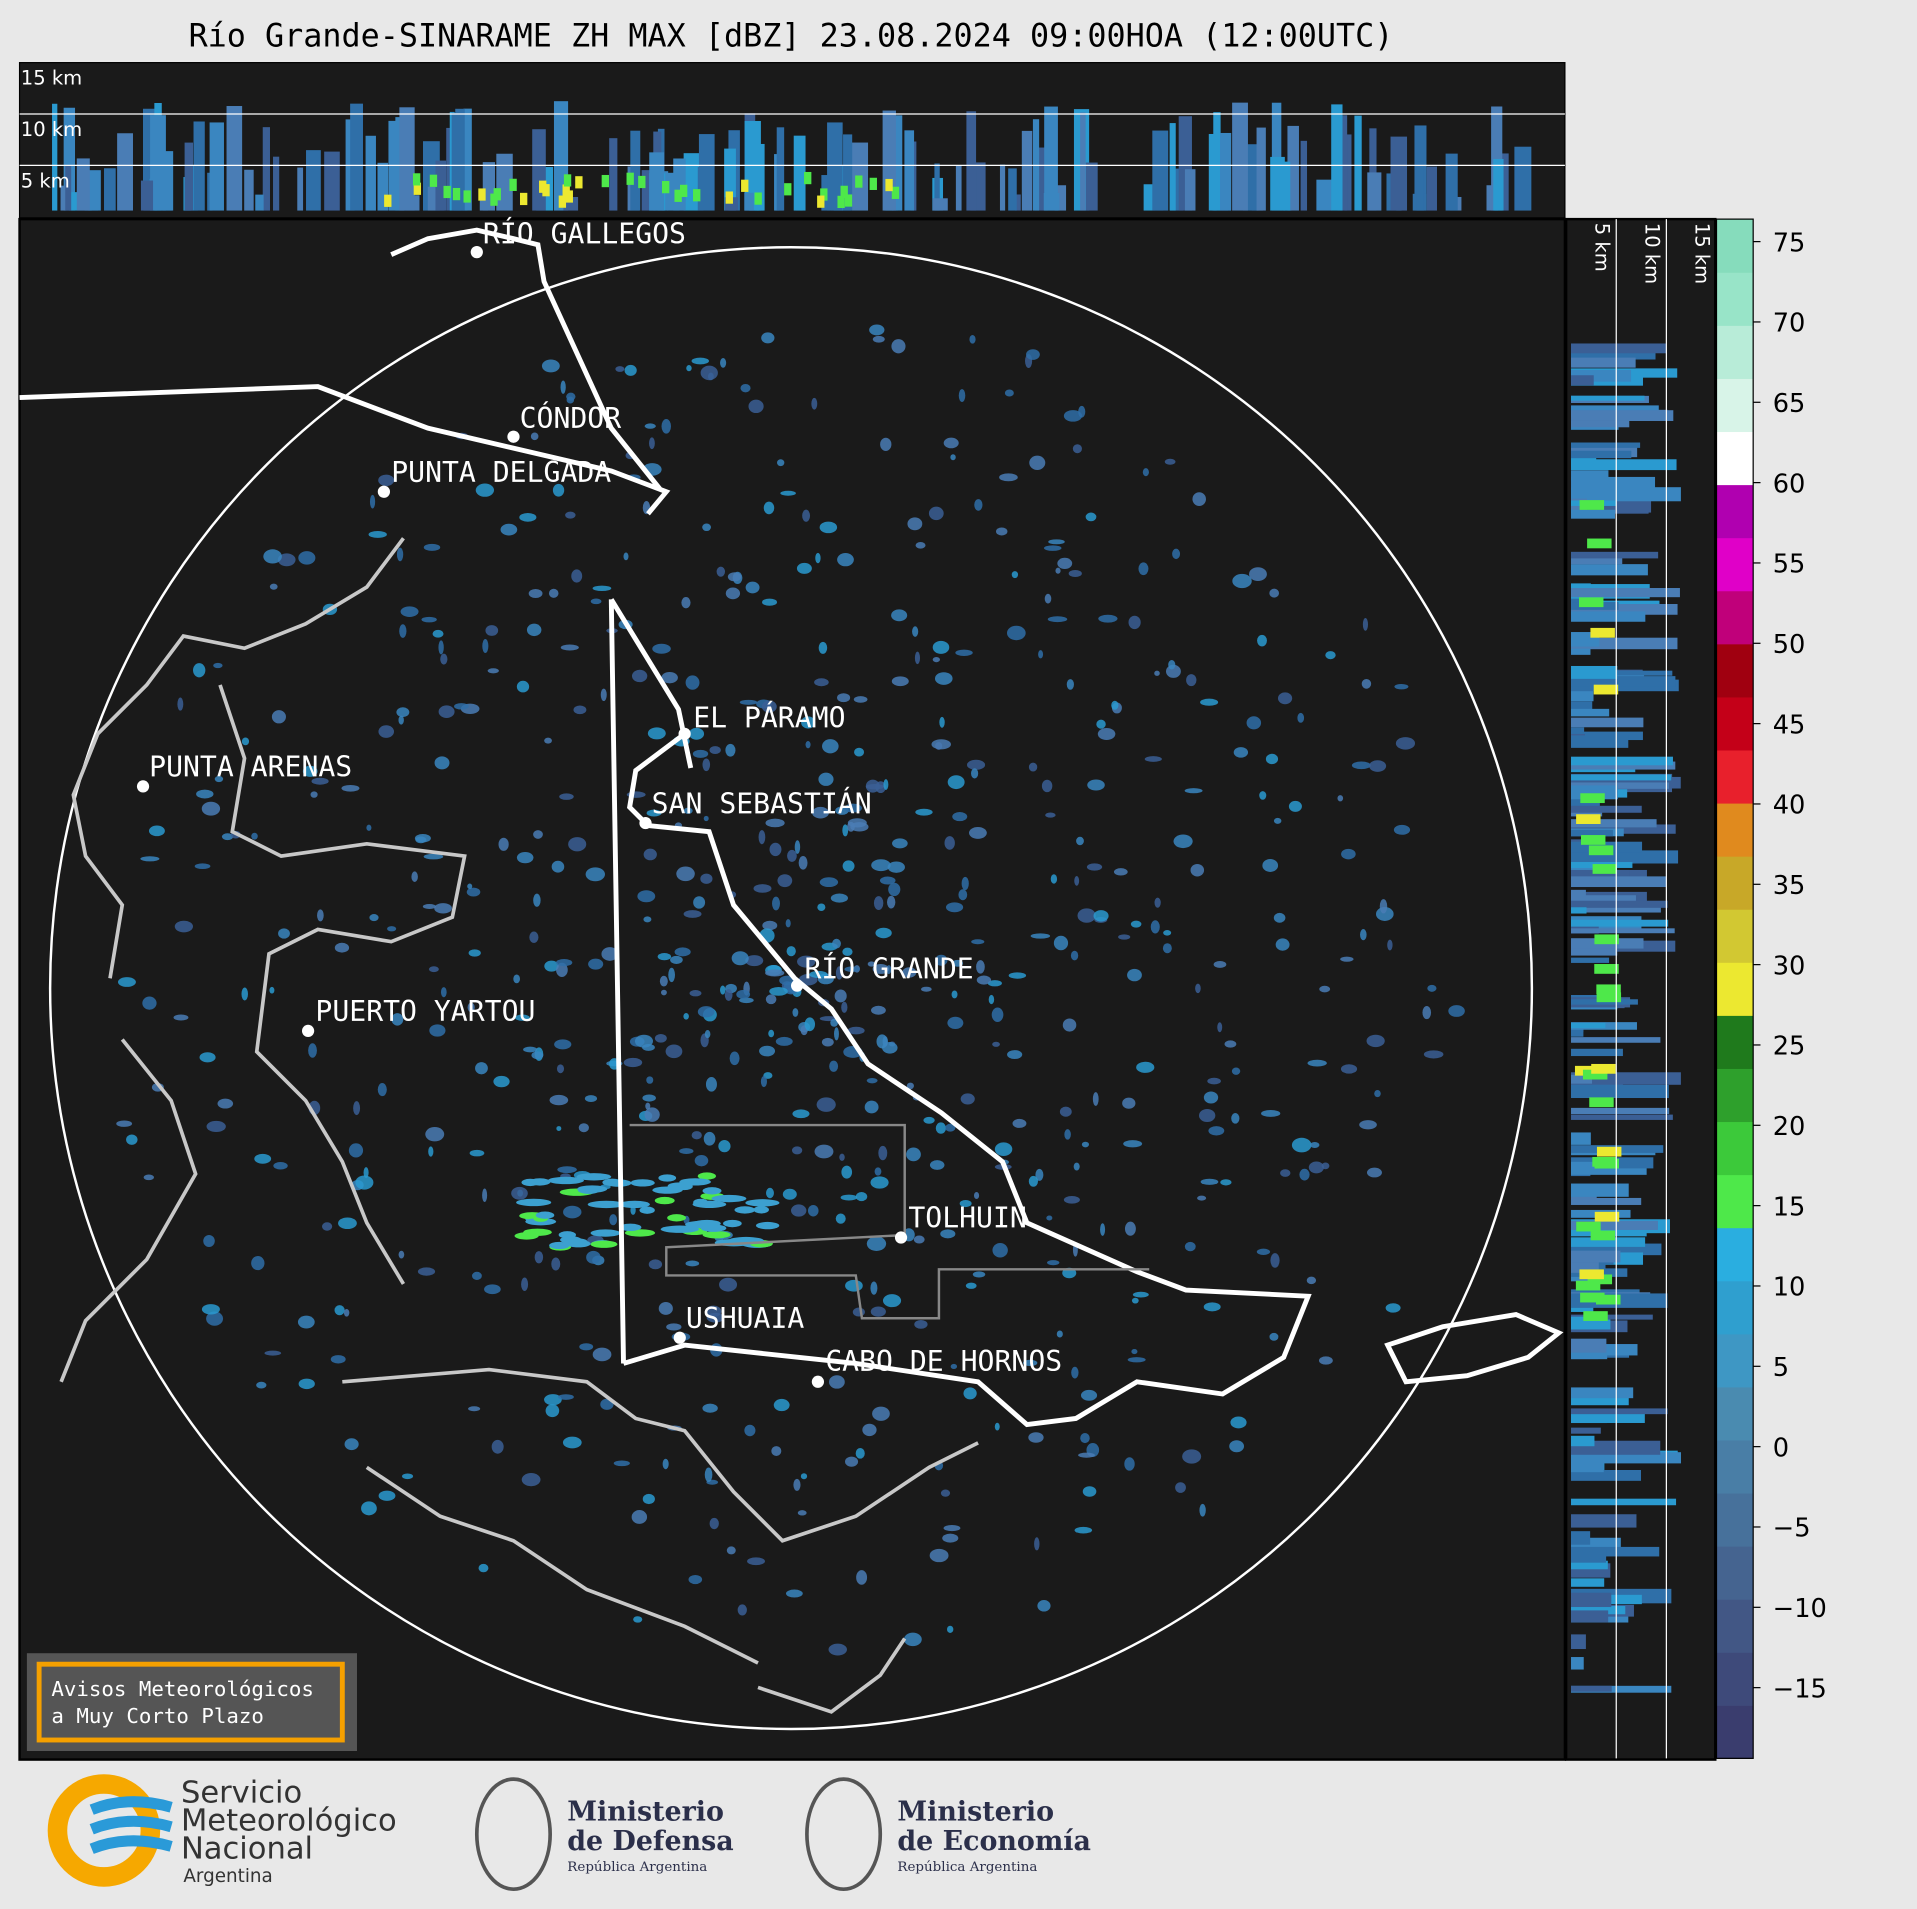  Describe the element at coordinates (157, 1716) in the screenshot. I see `notice-text: a Muy Corto Plazo` at that location.